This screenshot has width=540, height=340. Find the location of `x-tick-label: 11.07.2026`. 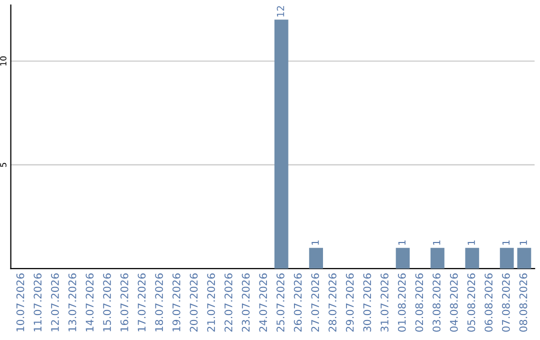

x-tick-label: 11.07.2026 is located at coordinates (38, 302).